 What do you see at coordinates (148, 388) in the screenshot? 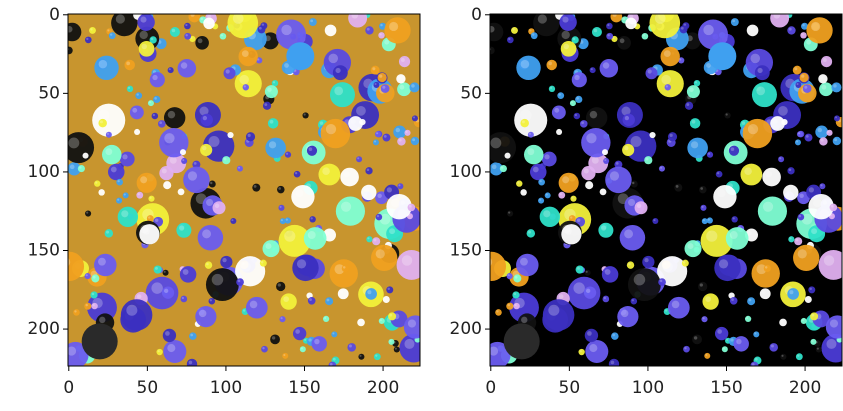
I see `x-tick-label: 50` at bounding box center [148, 388].